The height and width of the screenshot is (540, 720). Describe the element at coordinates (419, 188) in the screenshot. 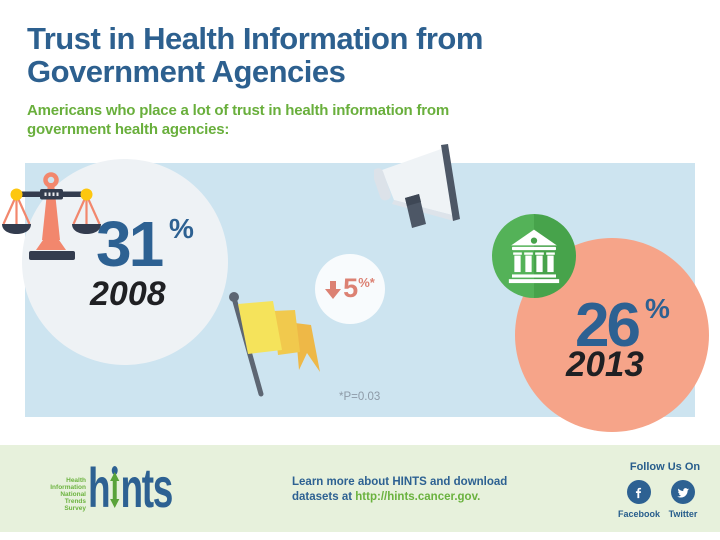

I see `megaphone-icon` at that location.